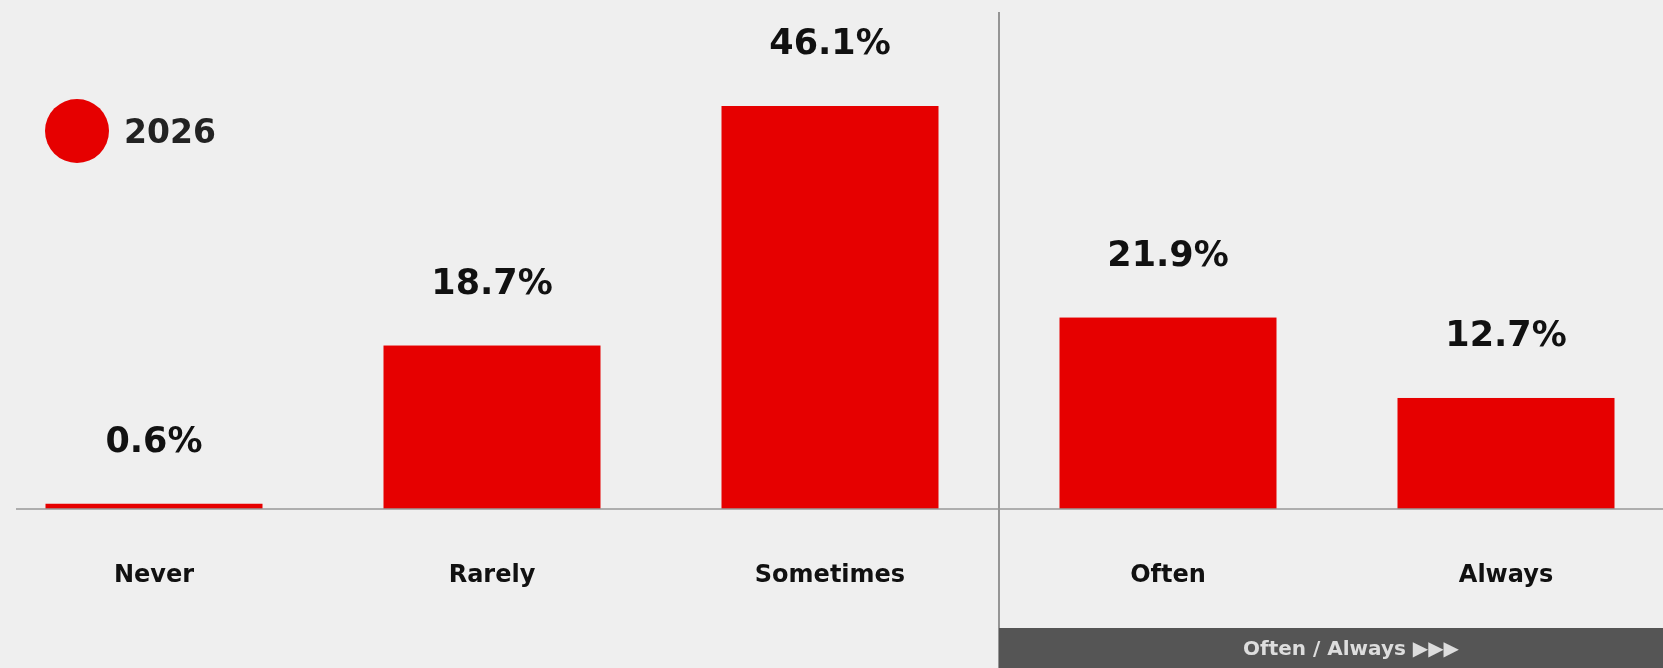 The height and width of the screenshot is (668, 1663). I want to click on x-tick-label: Sometimes, so click(830, 574).